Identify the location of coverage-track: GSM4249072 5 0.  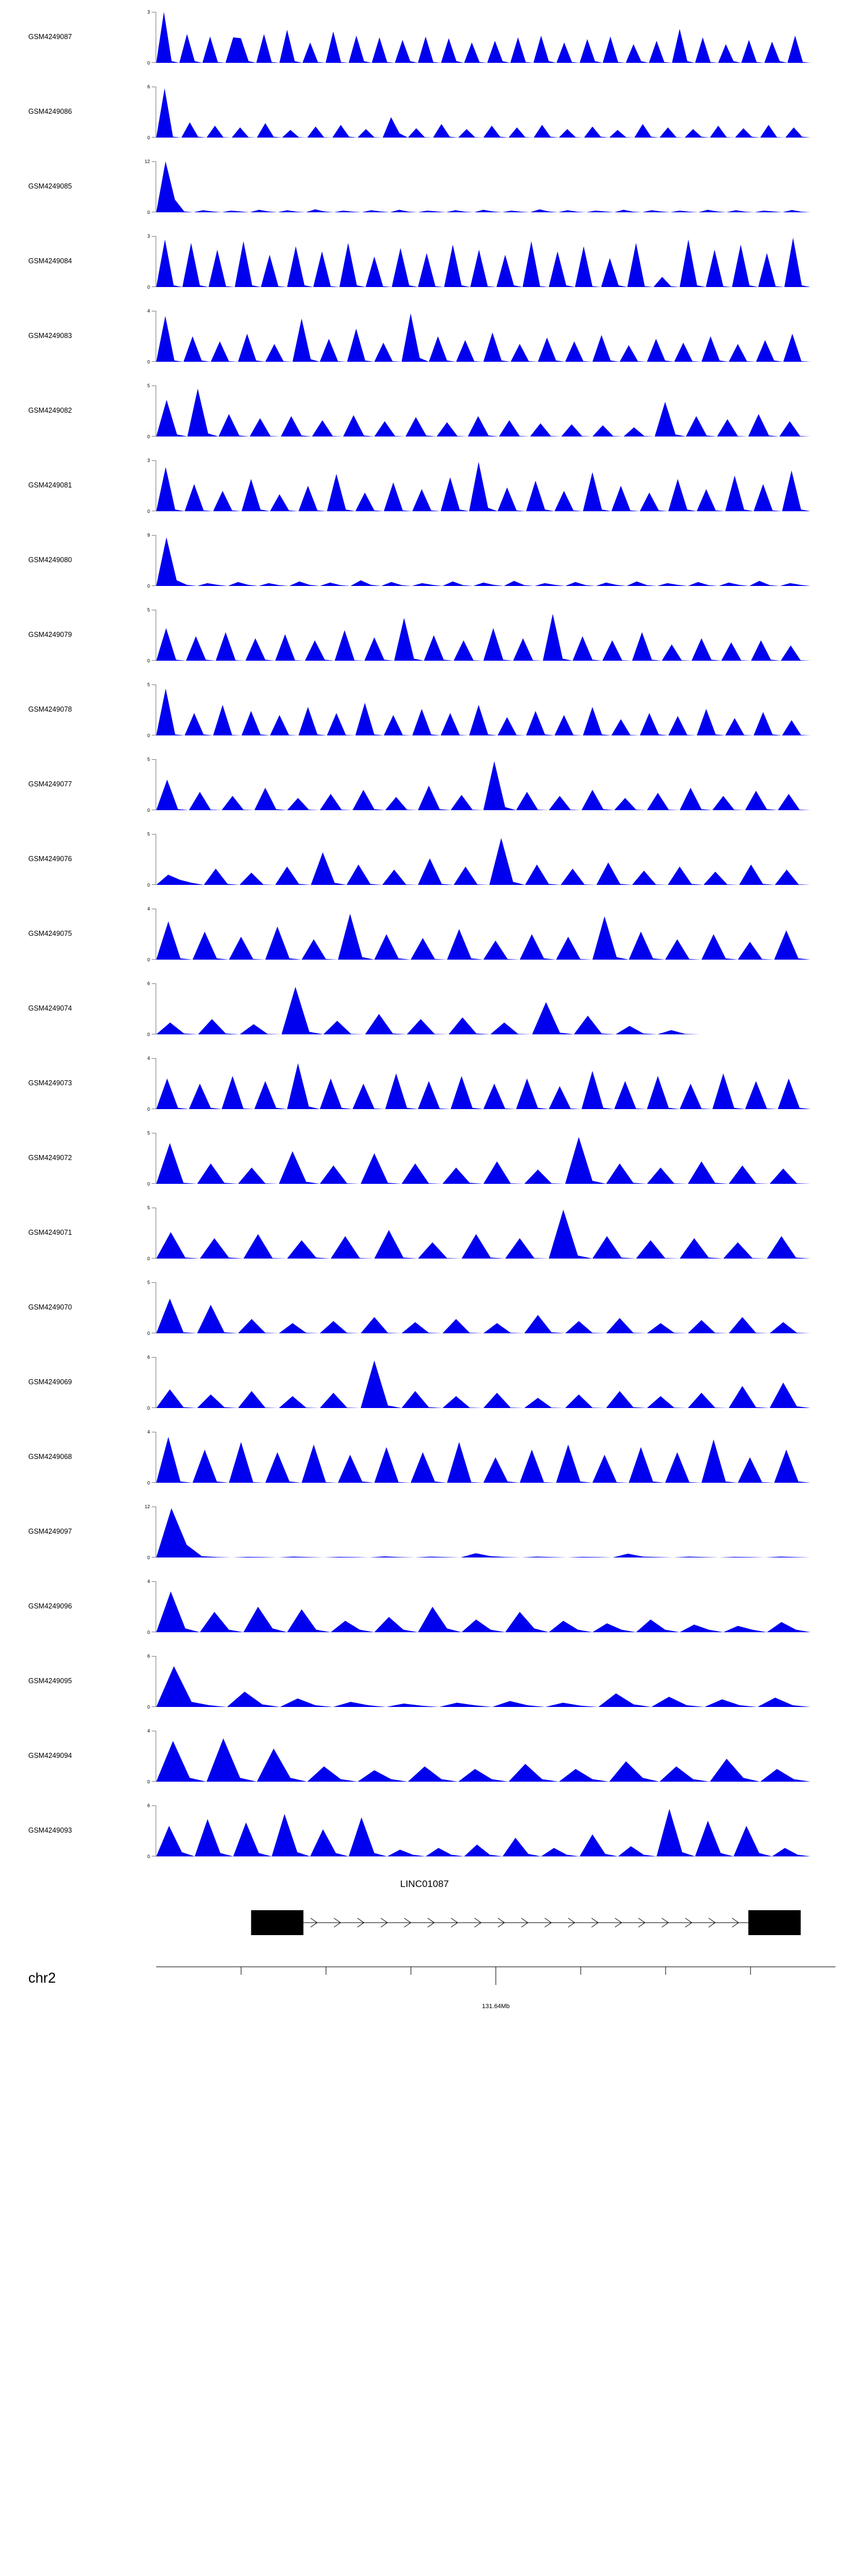
(424, 1158).